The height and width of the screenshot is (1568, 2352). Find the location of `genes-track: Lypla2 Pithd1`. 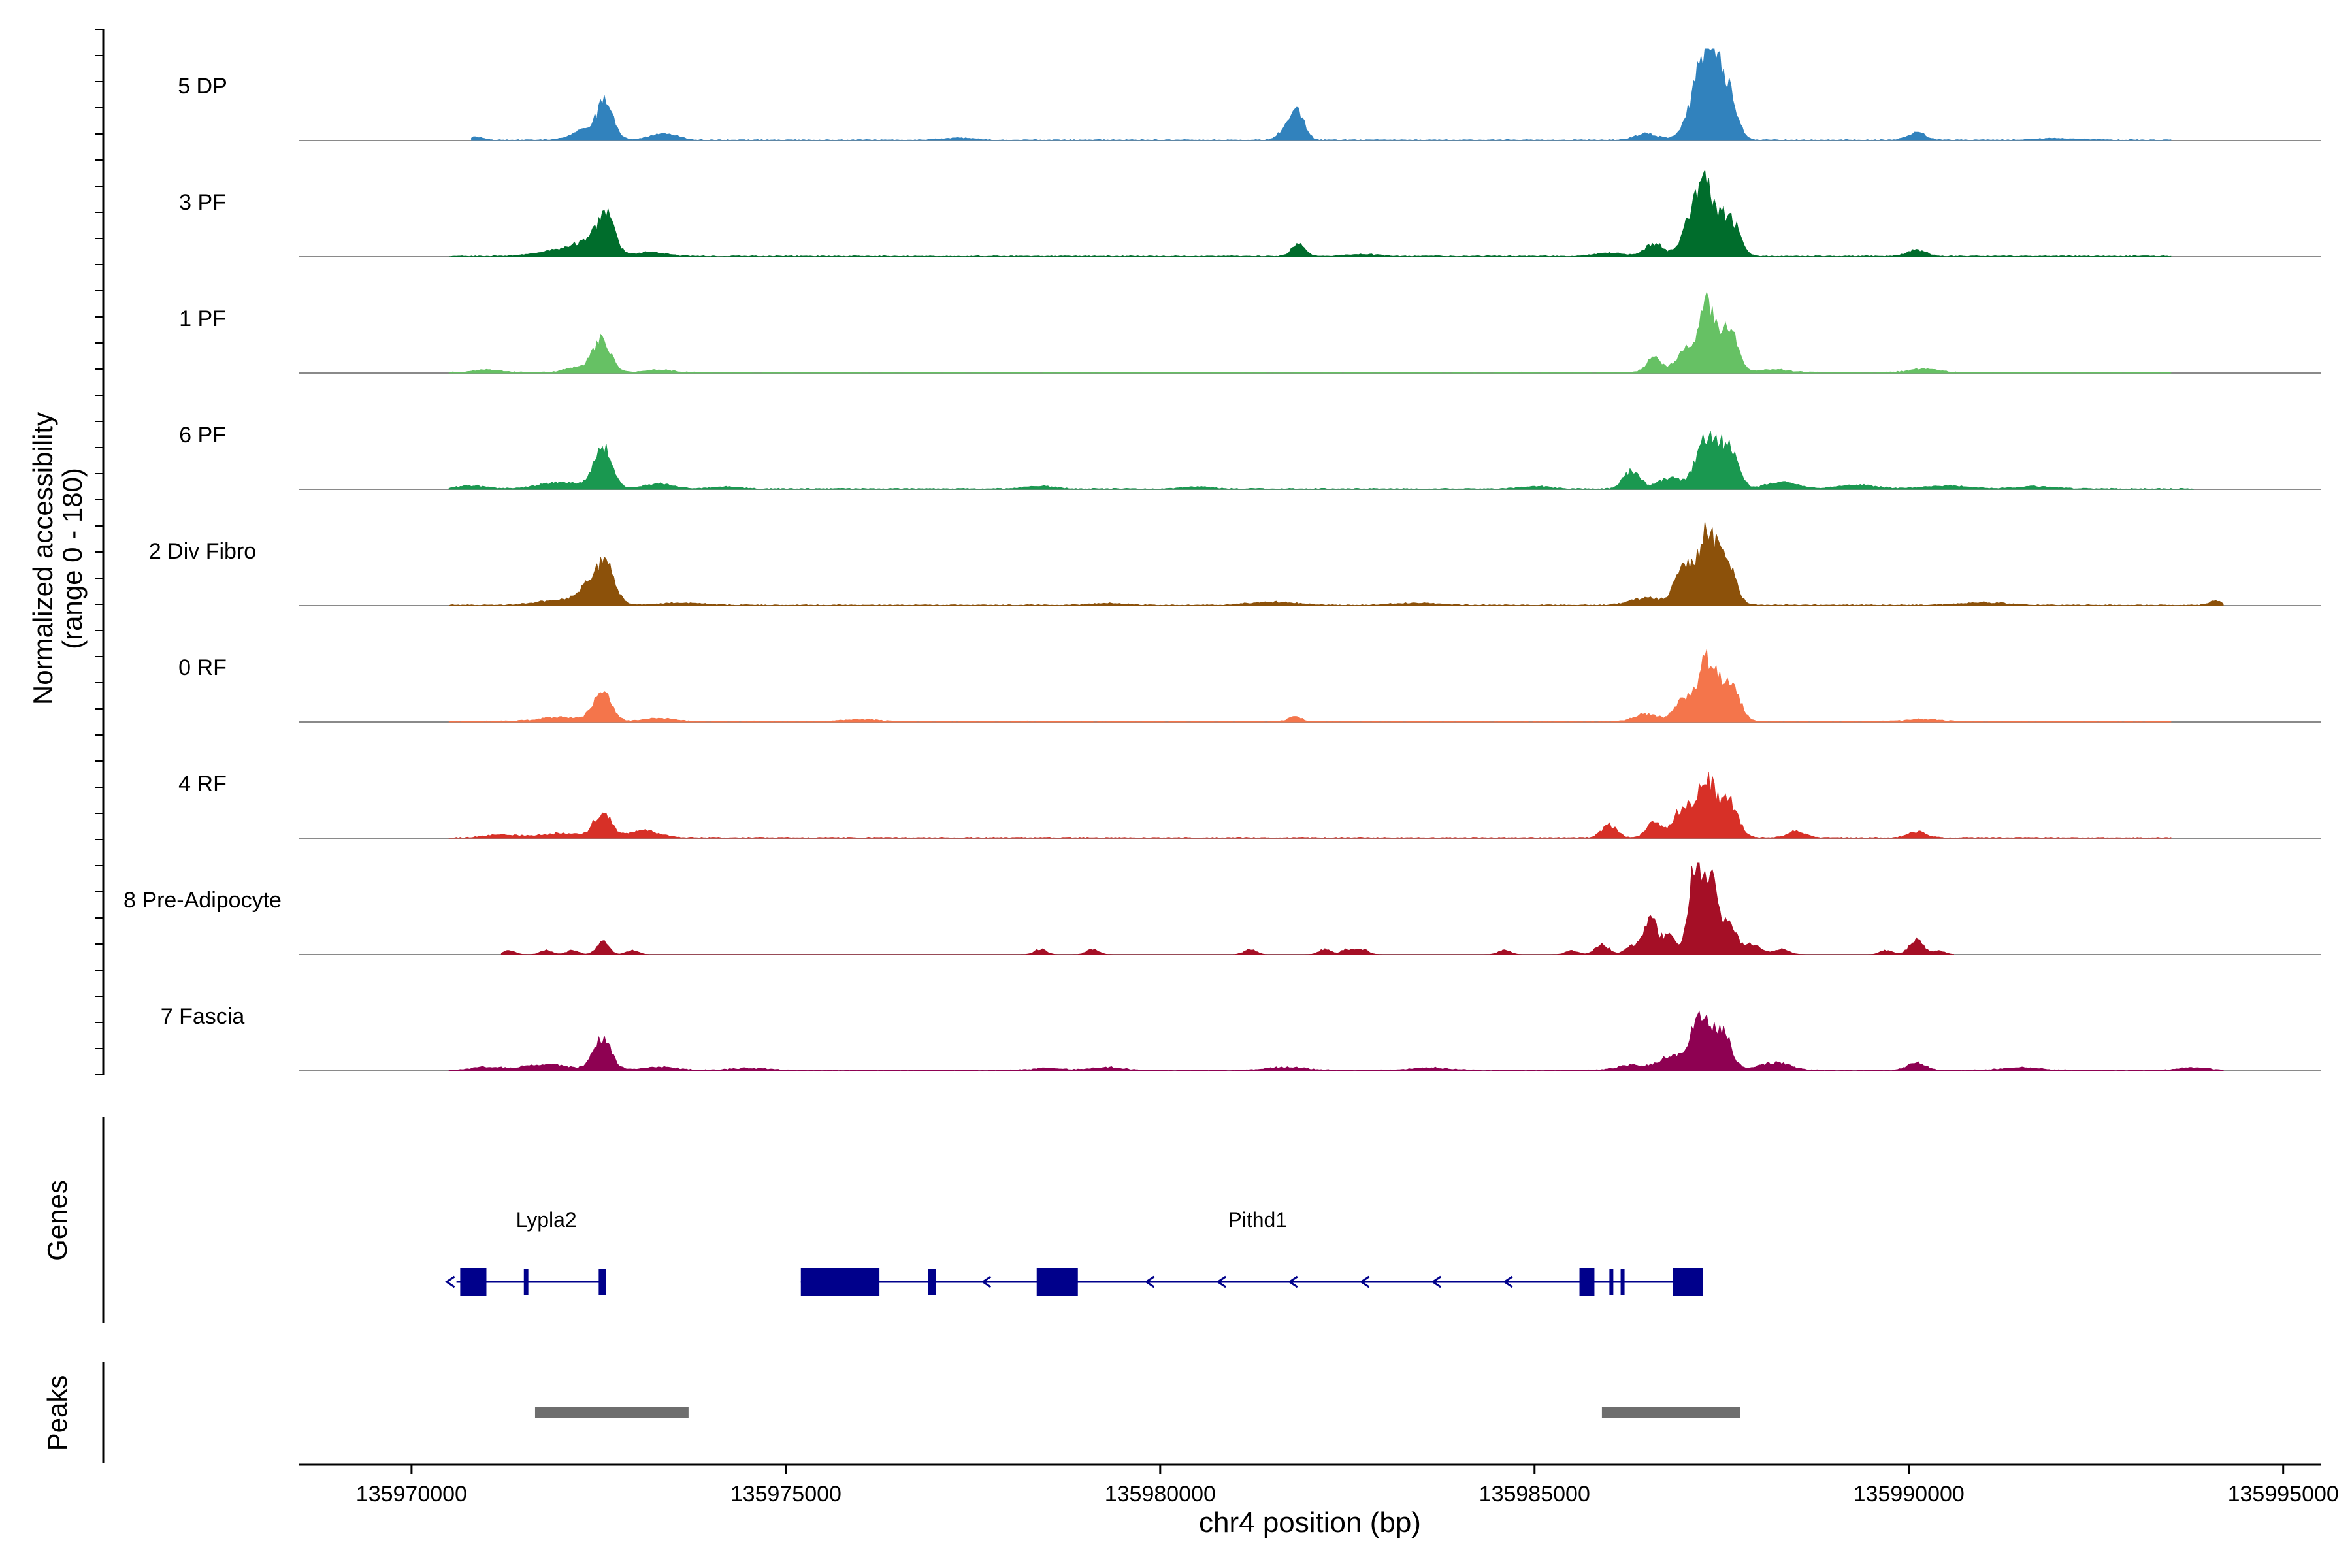

genes-track: Lypla2 Pithd1 is located at coordinates (1073, 1252).